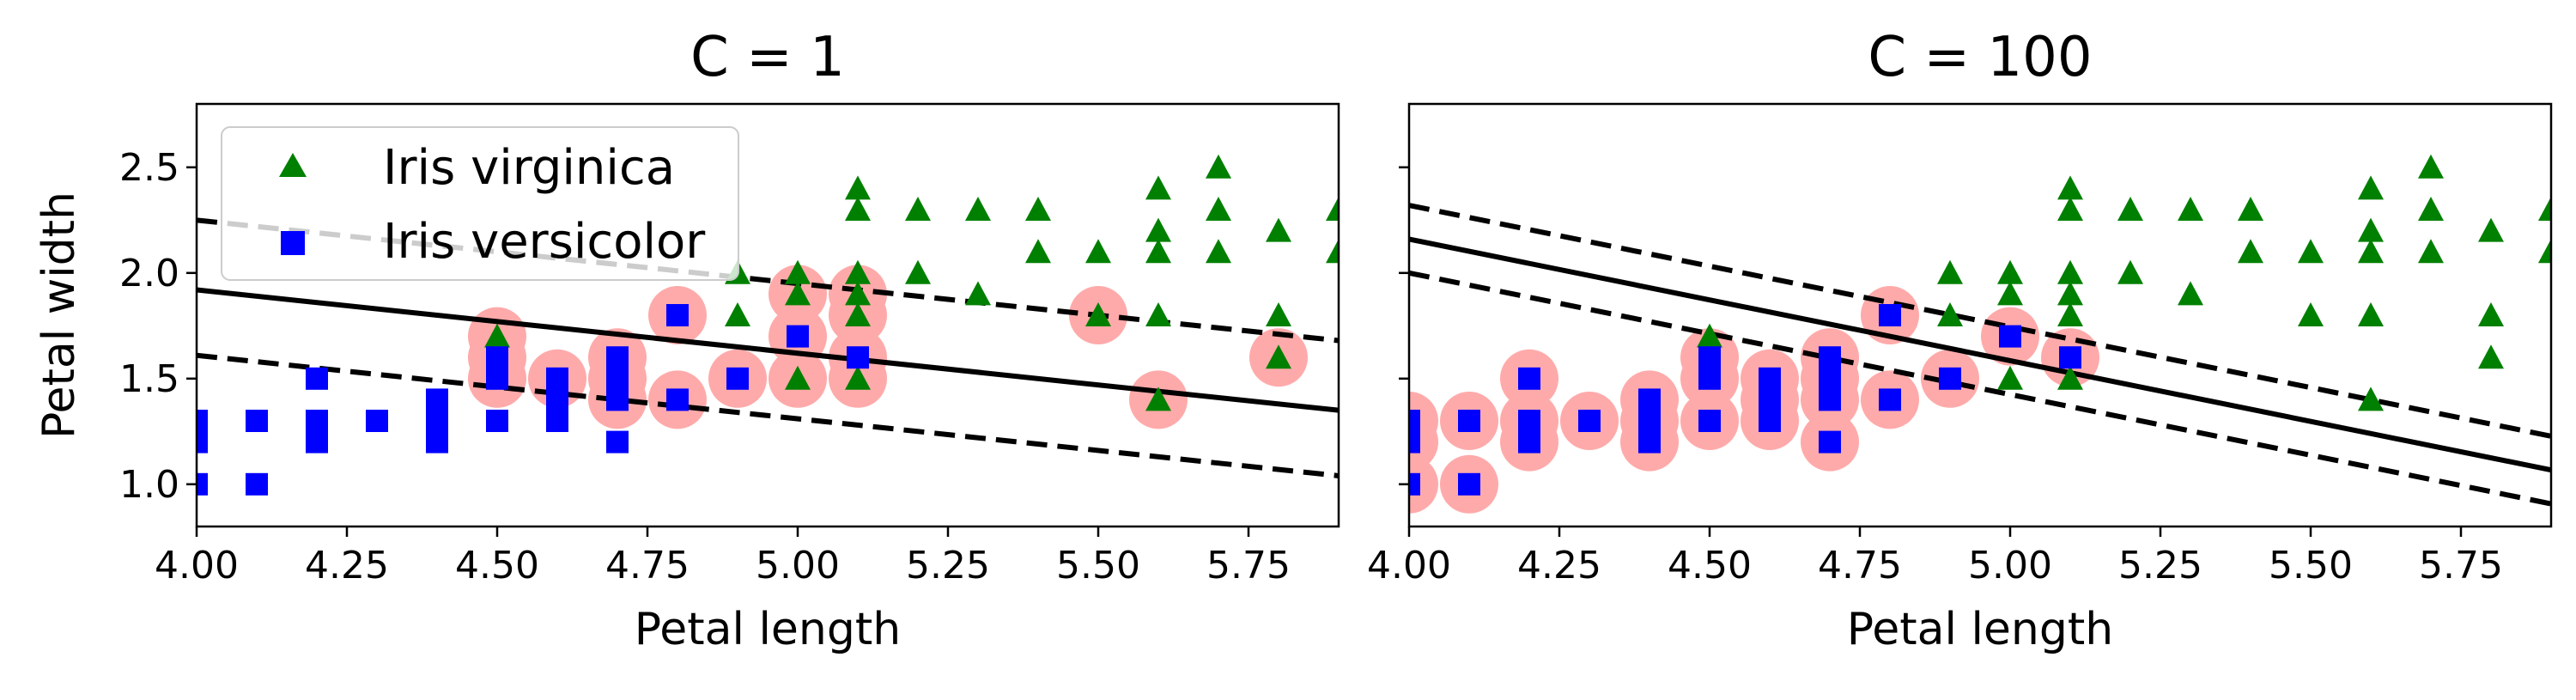 The width and height of the screenshot is (2576, 700). I want to click on panel-title: C = 100, so click(1980, 57).